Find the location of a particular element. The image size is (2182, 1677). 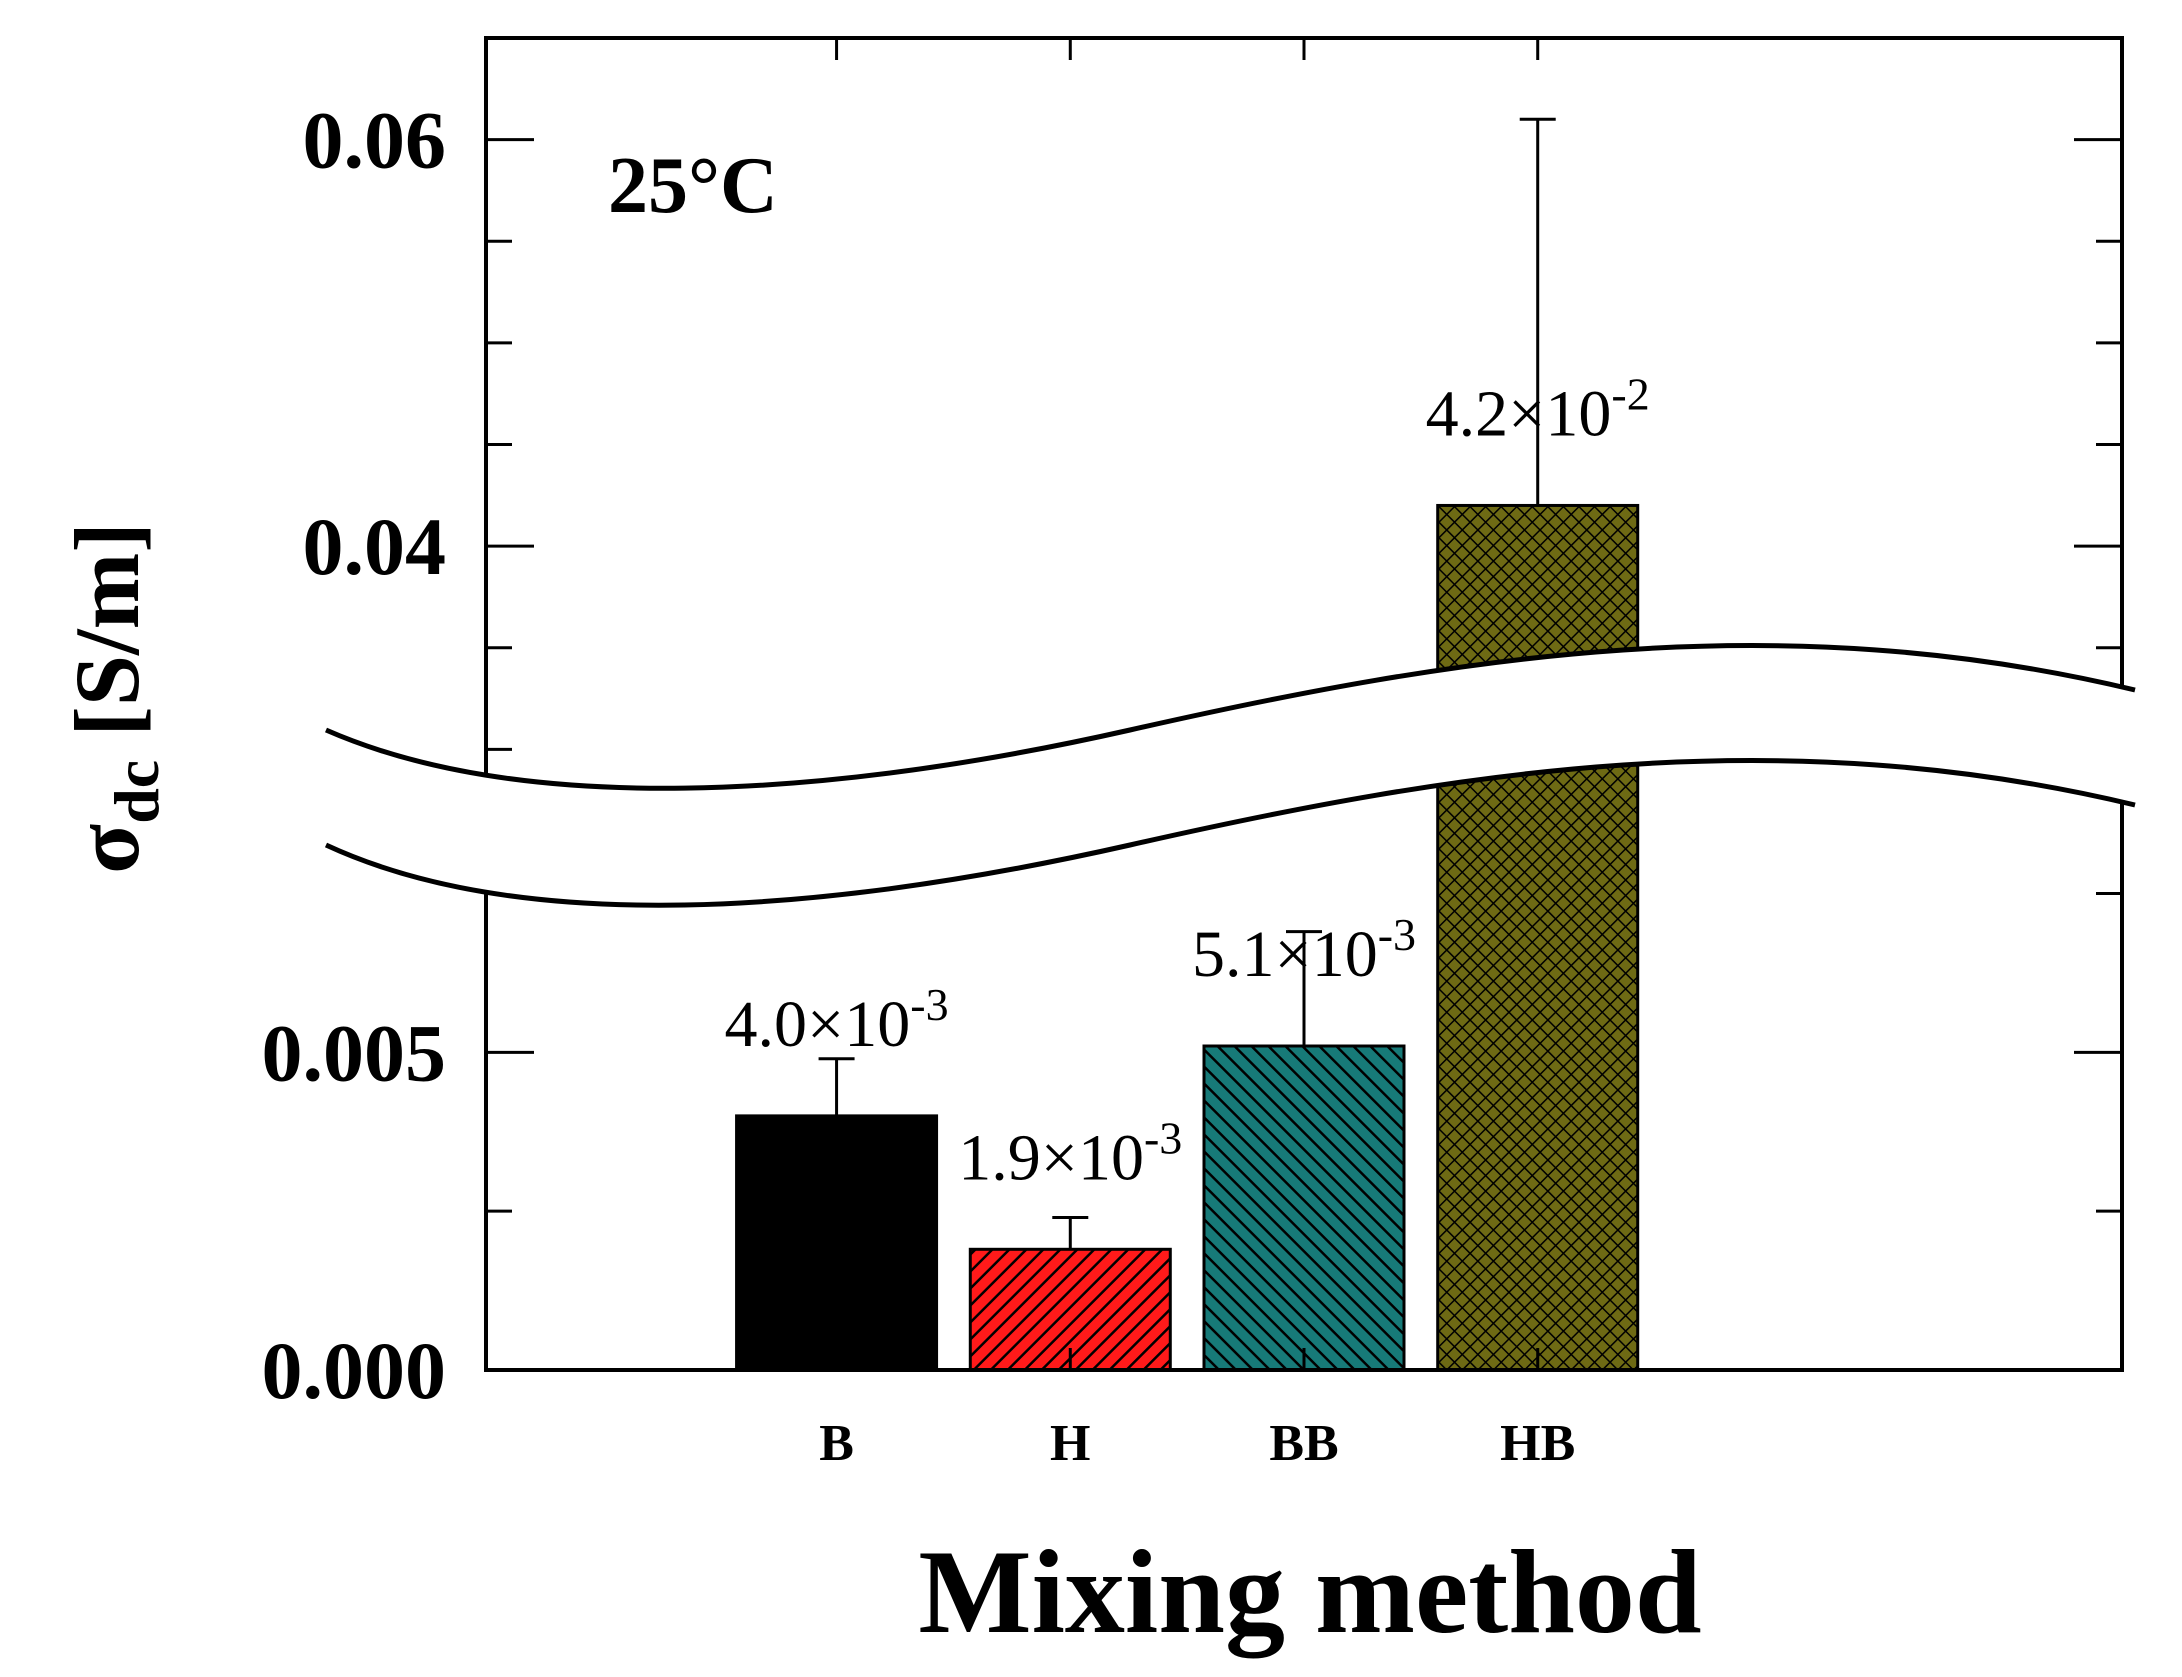

x-axis-title: Mixing method is located at coordinates (1309, 1592).